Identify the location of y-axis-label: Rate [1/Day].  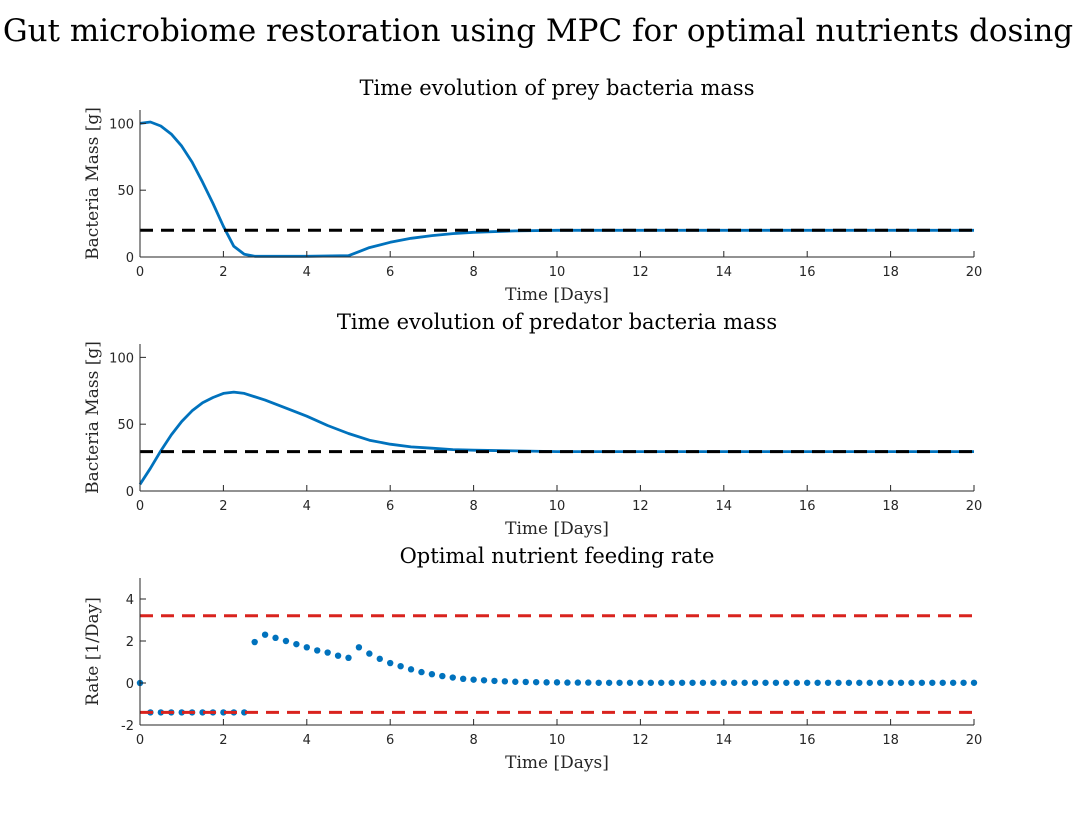
(93, 651).